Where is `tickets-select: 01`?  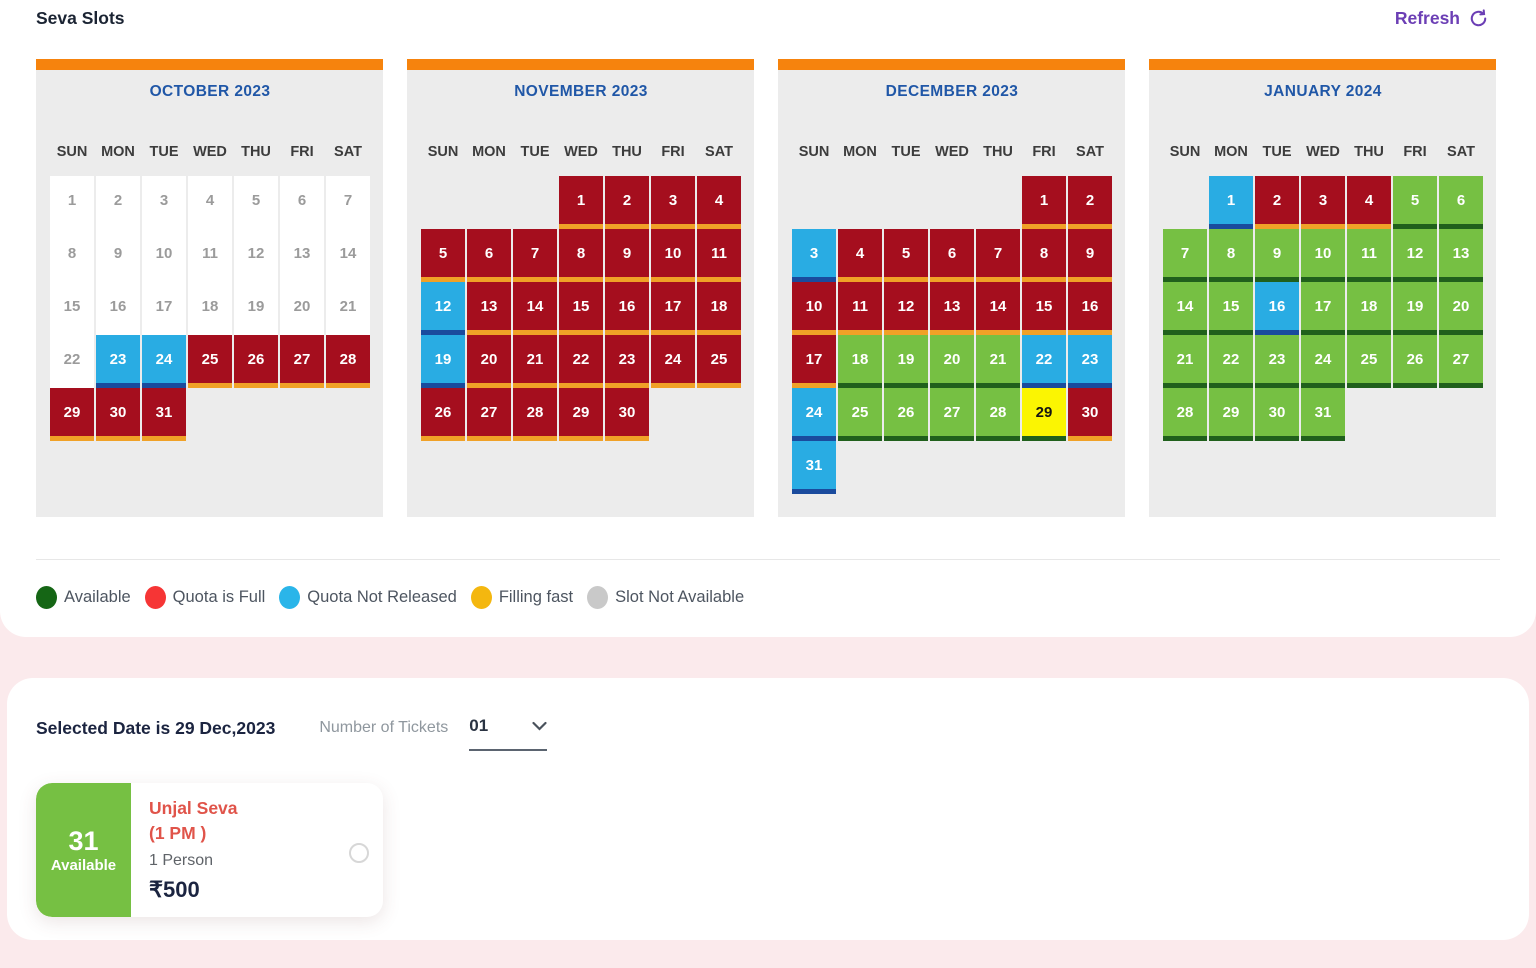
tickets-select: 01 is located at coordinates (508, 733).